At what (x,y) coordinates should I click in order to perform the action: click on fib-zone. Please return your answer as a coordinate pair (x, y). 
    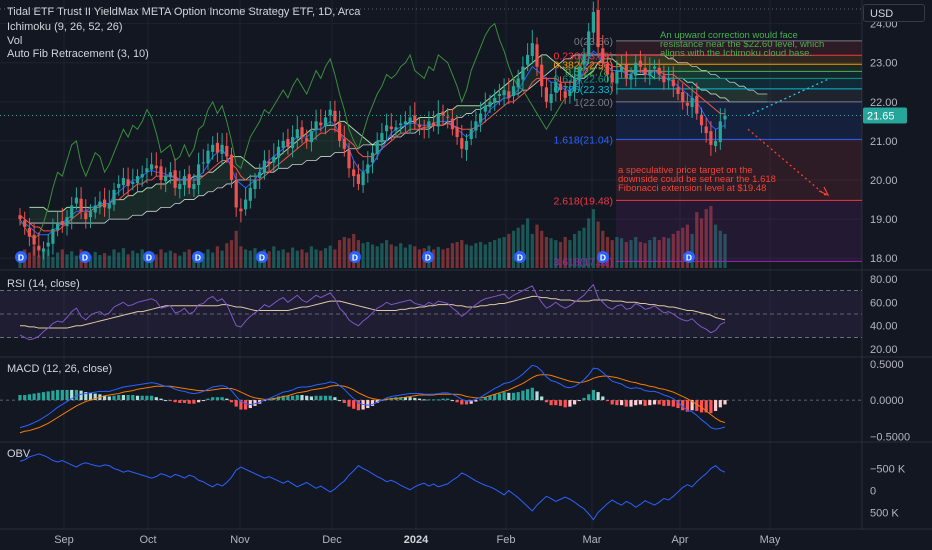
    Looking at the image, I should click on (739, 60).